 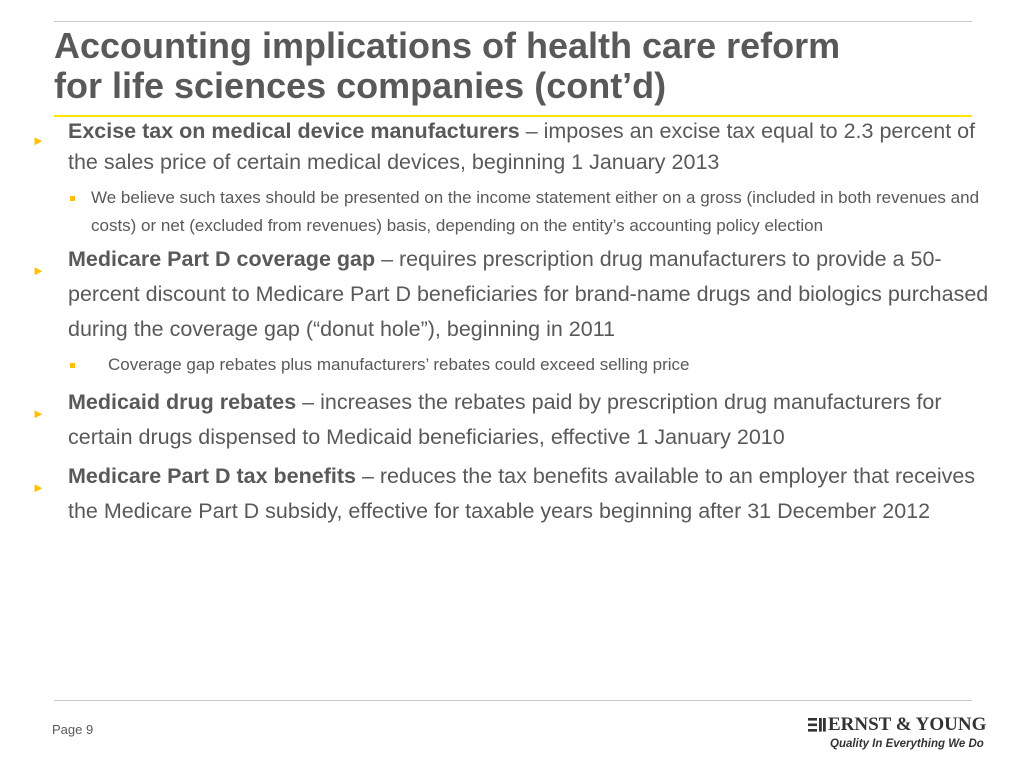 I want to click on logo-mark-icon, so click(x=817, y=725).